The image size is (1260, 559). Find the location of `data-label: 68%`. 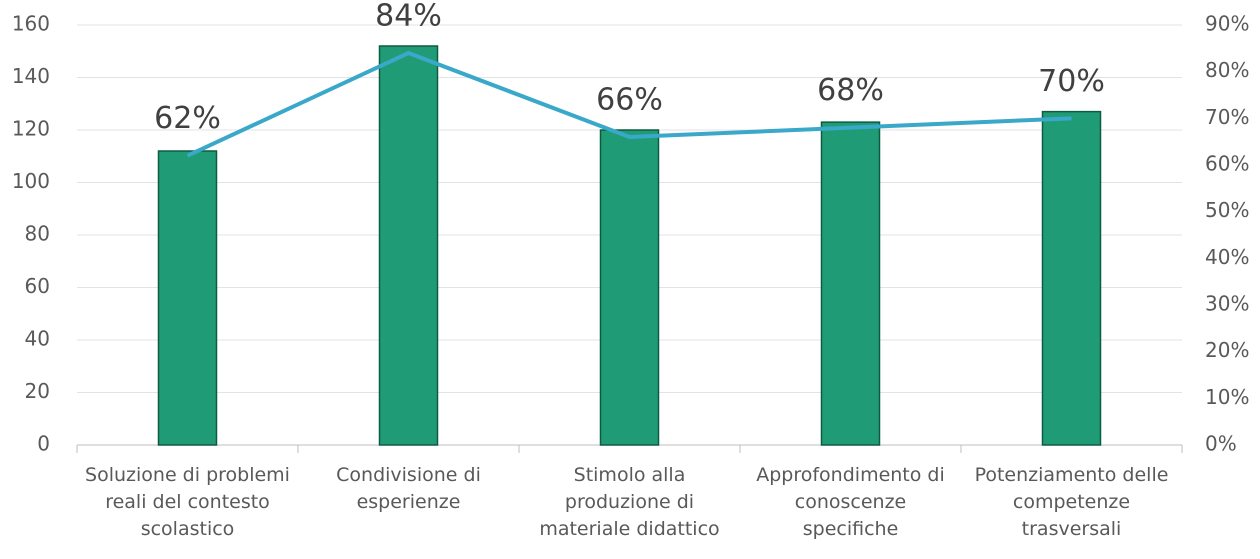

data-label: 68% is located at coordinates (850, 90).